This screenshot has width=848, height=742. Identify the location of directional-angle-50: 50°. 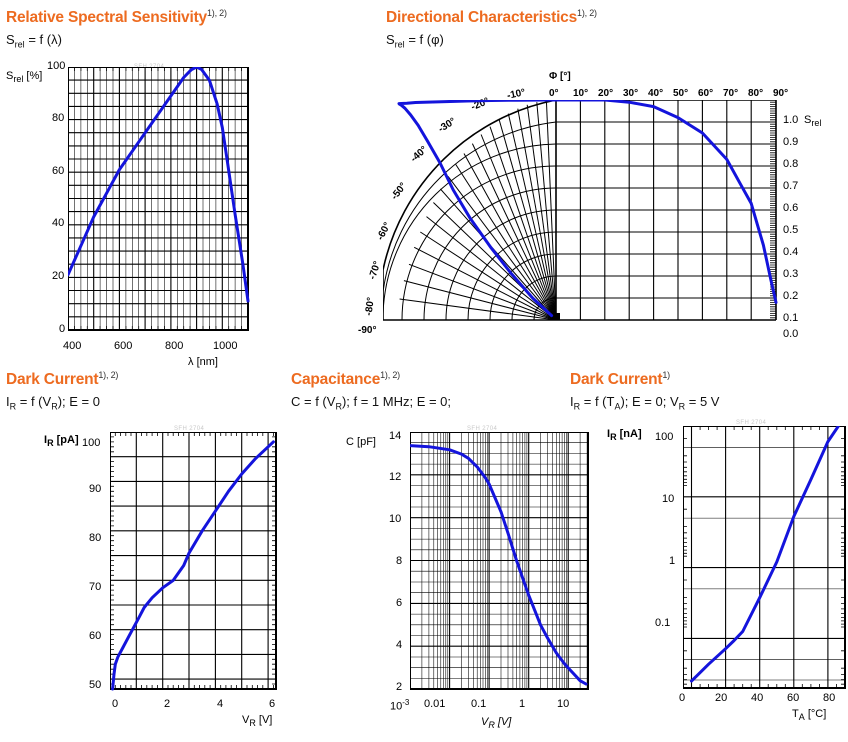
(681, 93).